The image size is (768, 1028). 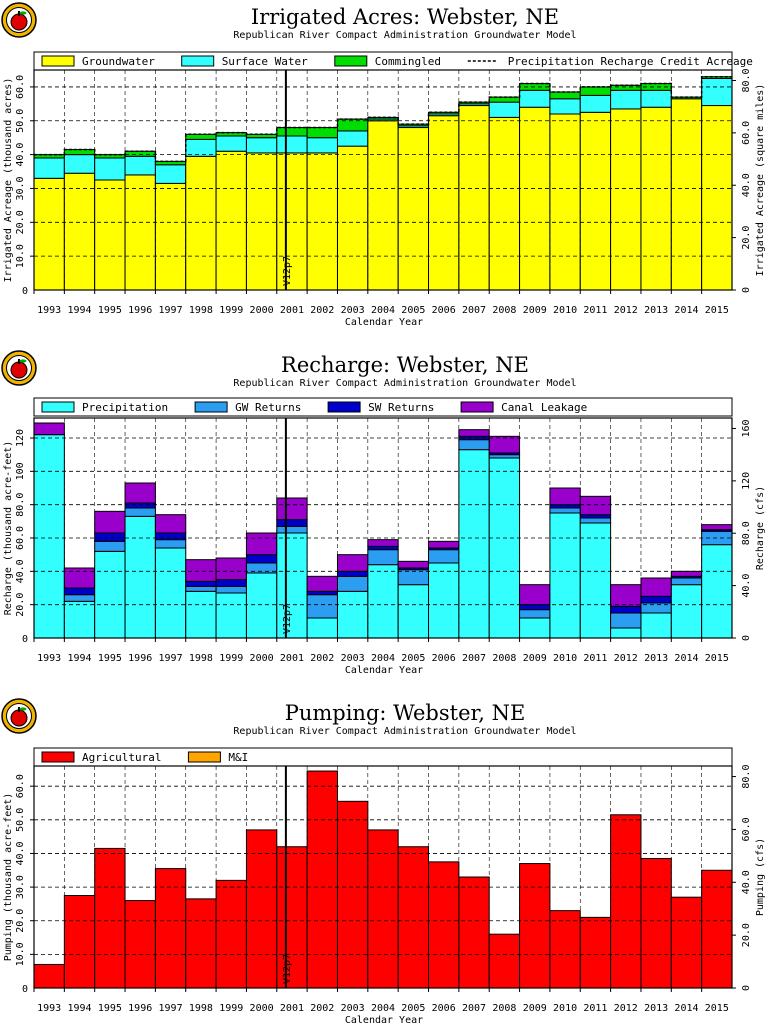 What do you see at coordinates (760, 528) in the screenshot?
I see `y2-axis-label: Recharge (cfs)` at bounding box center [760, 528].